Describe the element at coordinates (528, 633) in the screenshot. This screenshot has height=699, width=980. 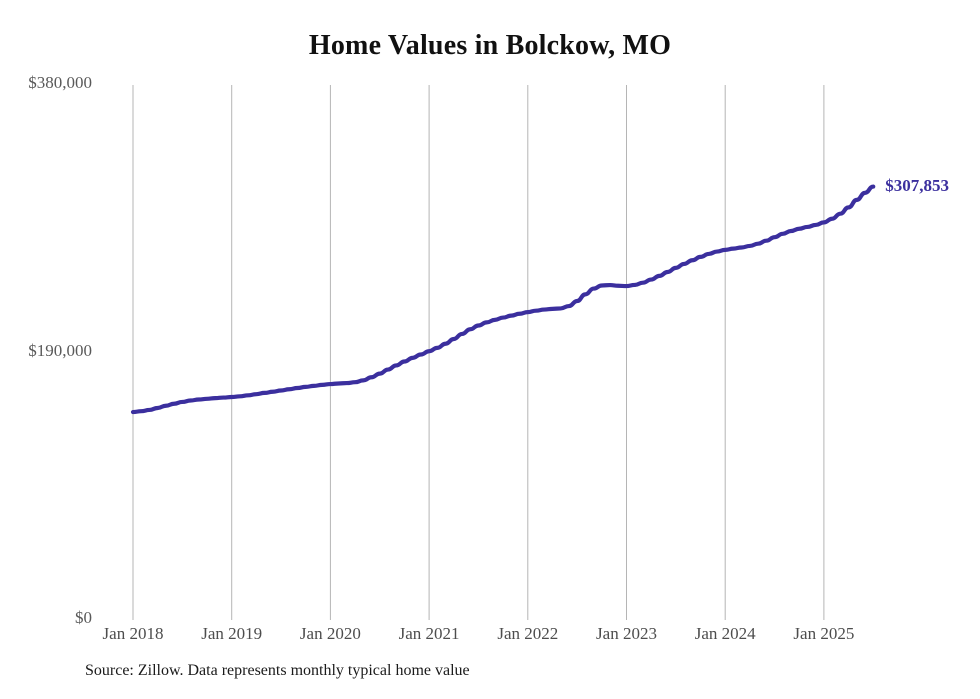
I see `x-axis-tick-label: Jan 2022` at that location.